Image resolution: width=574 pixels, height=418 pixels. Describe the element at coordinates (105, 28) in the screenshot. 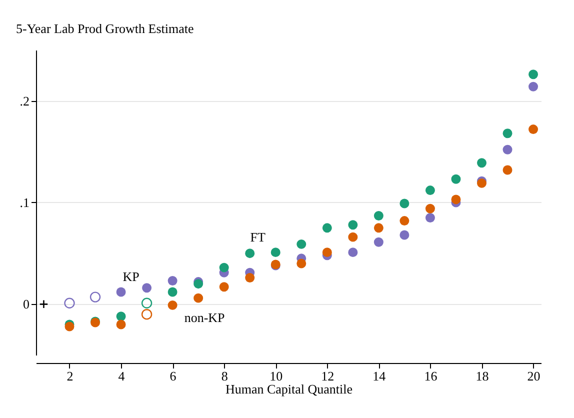

I see `chart-title: 5-Year Lab Prod Growth Estimate` at that location.